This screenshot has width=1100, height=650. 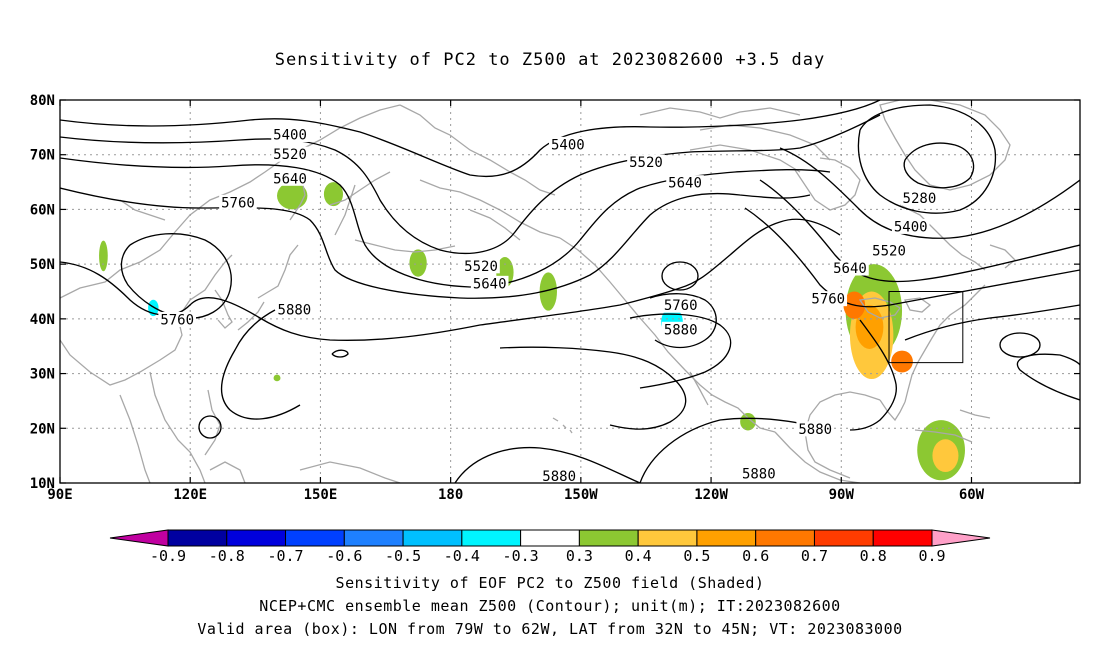 I want to click on lat-label: 20N, so click(x=42, y=429).